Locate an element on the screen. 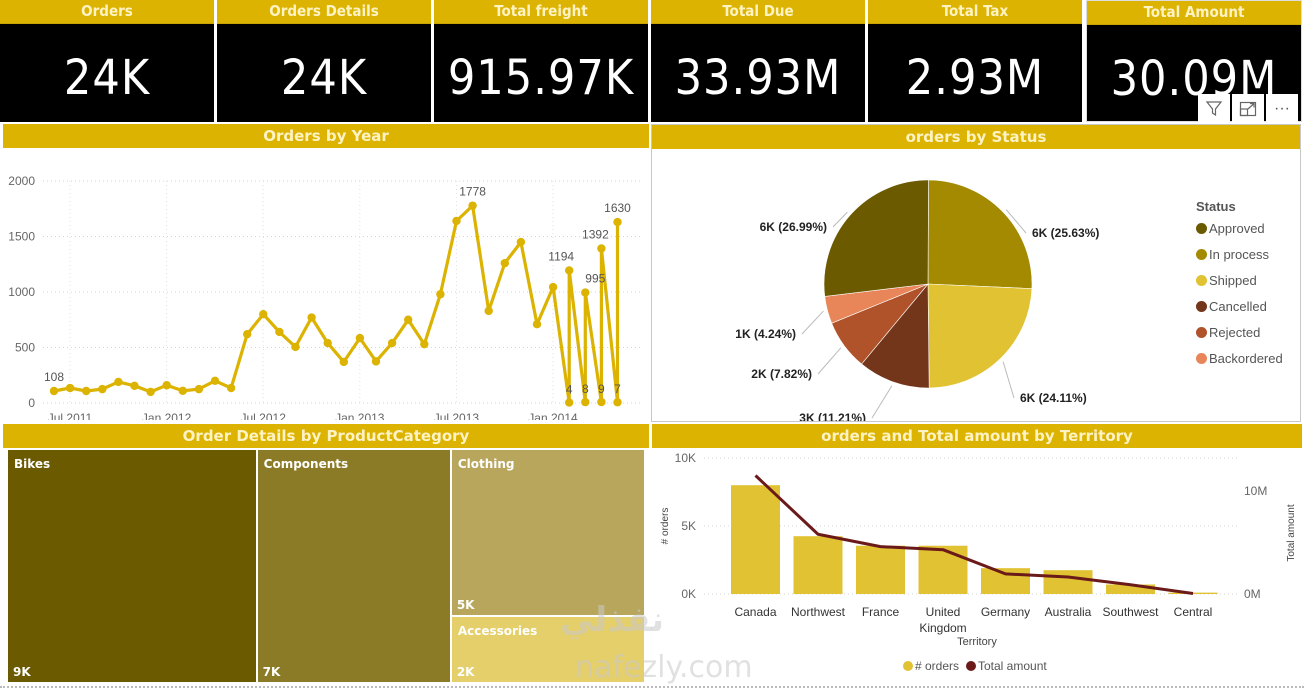 This screenshot has height=688, width=1304. pie-data-label: 1K (4.24%) is located at coordinates (765, 334).